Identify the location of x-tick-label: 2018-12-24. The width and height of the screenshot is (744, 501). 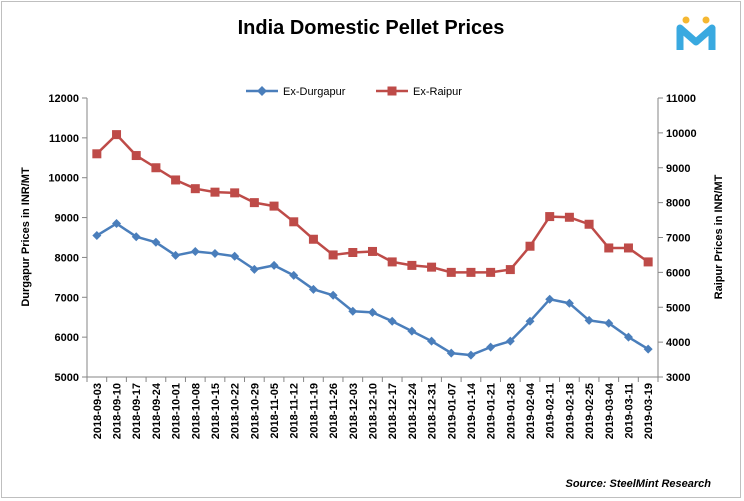
(413, 410).